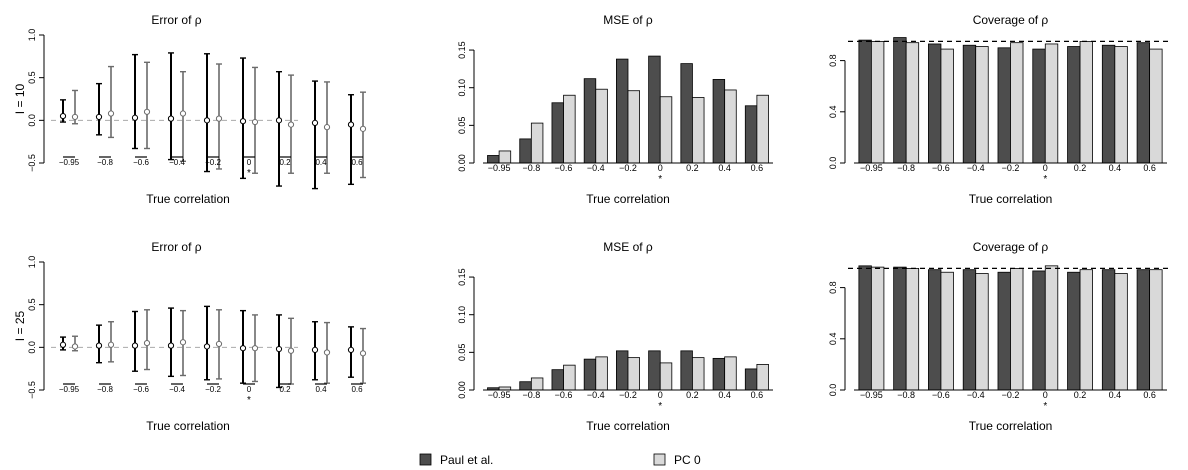 The image size is (1188, 470). Describe the element at coordinates (32, 390) in the screenshot. I see `y-tick-label: −0.5` at that location.